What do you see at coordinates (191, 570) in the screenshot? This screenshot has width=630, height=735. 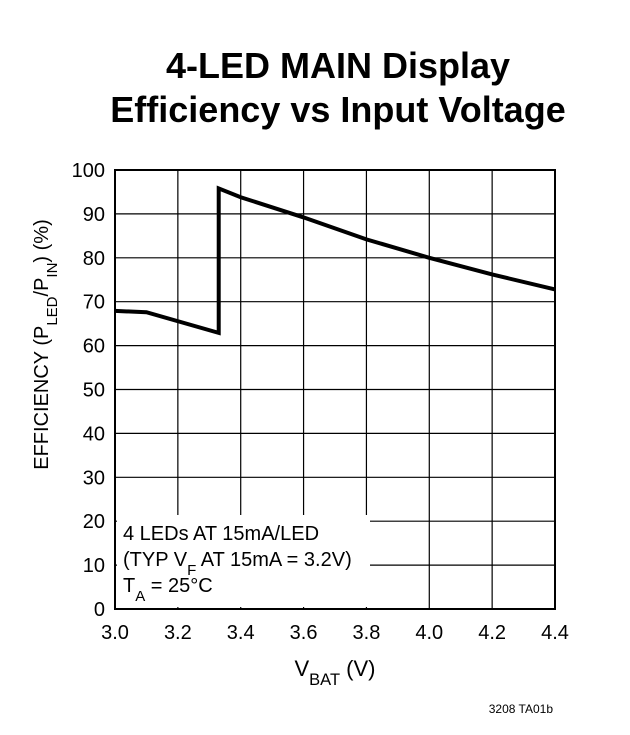 I see `text-part: F` at bounding box center [191, 570].